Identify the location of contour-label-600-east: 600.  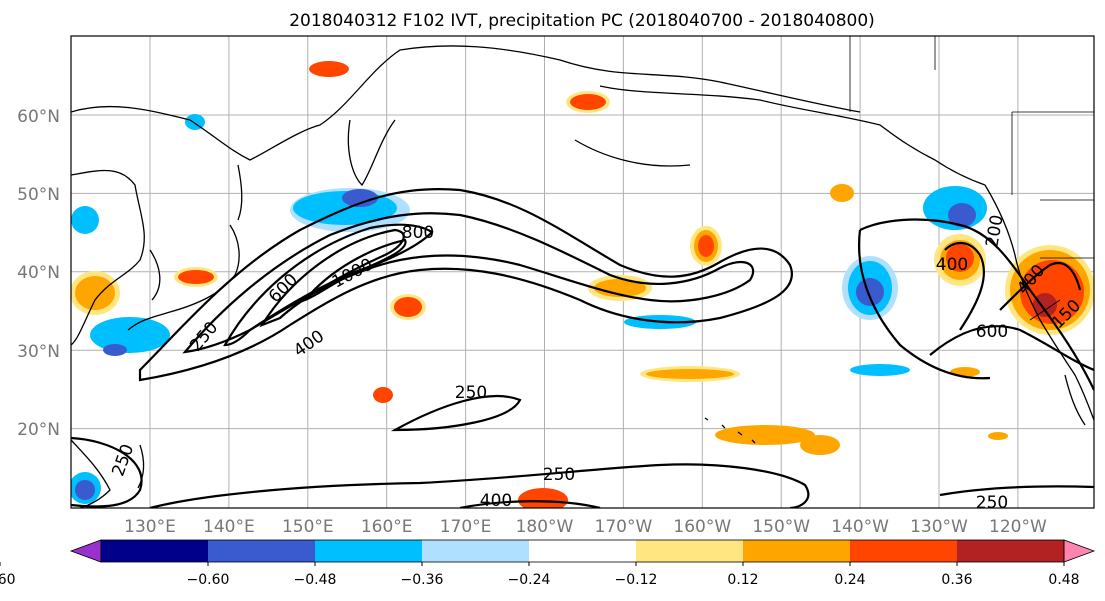
(992, 332).